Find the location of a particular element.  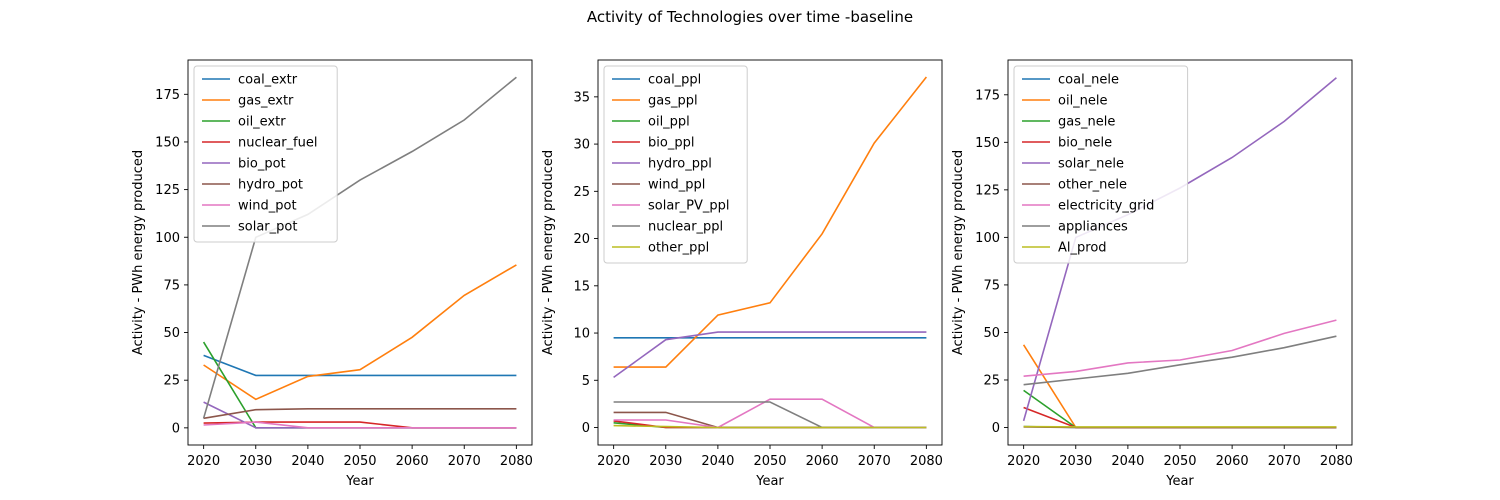

series-line-bio_pot is located at coordinates (360, 415).